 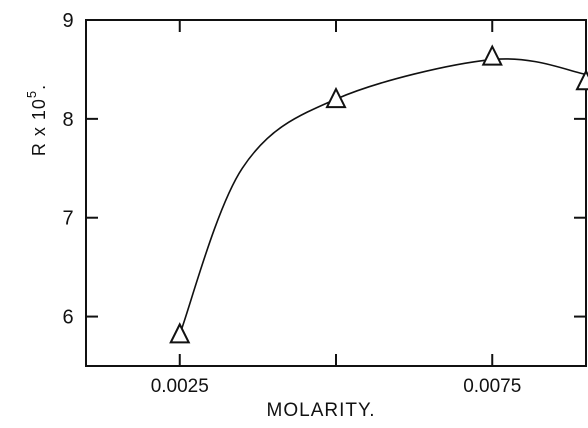 I want to click on x-axis-label: MOLARITY., so click(x=321, y=410).